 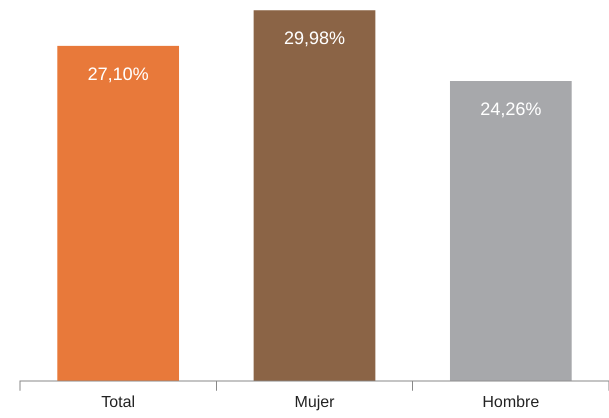 I want to click on x-tick-label: Hombre, so click(x=511, y=402).